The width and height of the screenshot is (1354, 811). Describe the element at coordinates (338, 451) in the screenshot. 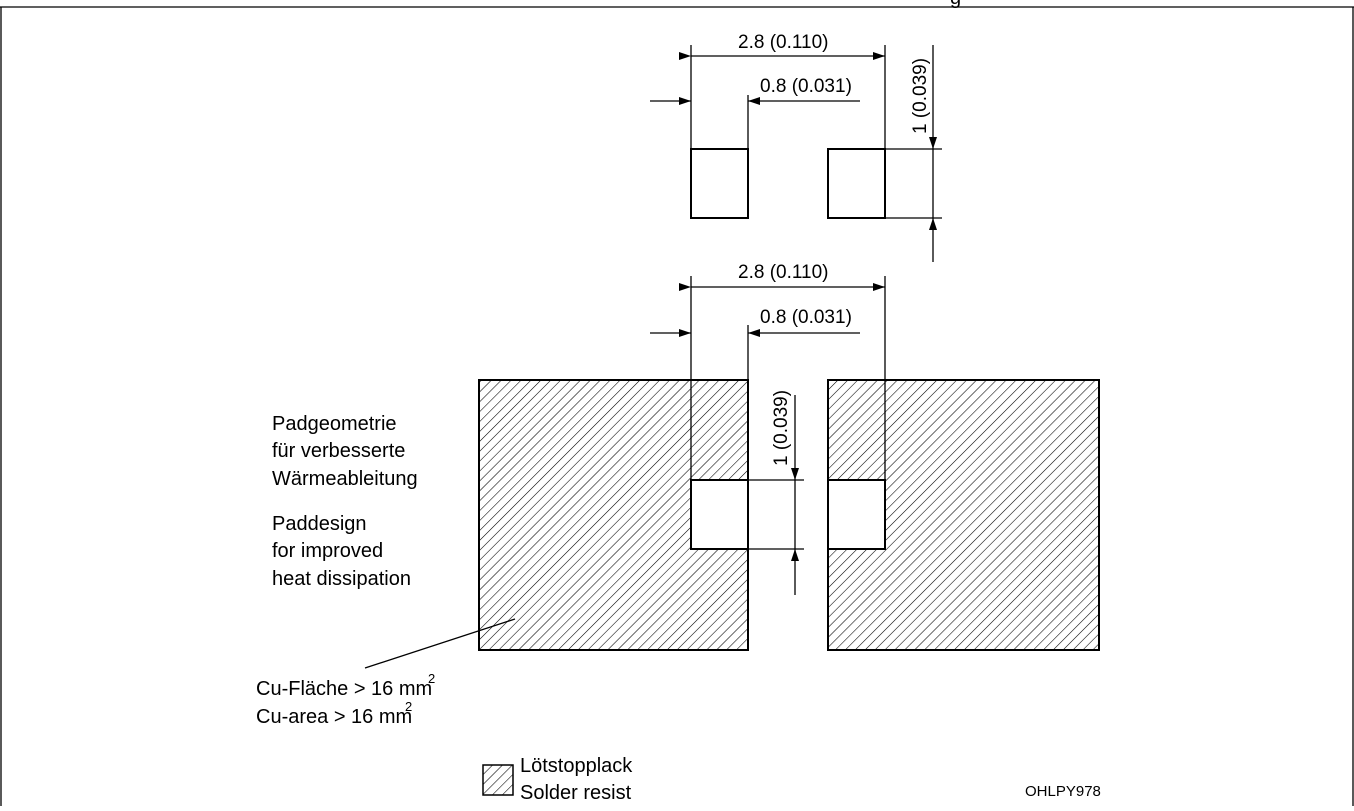

I see `description-de-line-2: für verbesserte` at that location.